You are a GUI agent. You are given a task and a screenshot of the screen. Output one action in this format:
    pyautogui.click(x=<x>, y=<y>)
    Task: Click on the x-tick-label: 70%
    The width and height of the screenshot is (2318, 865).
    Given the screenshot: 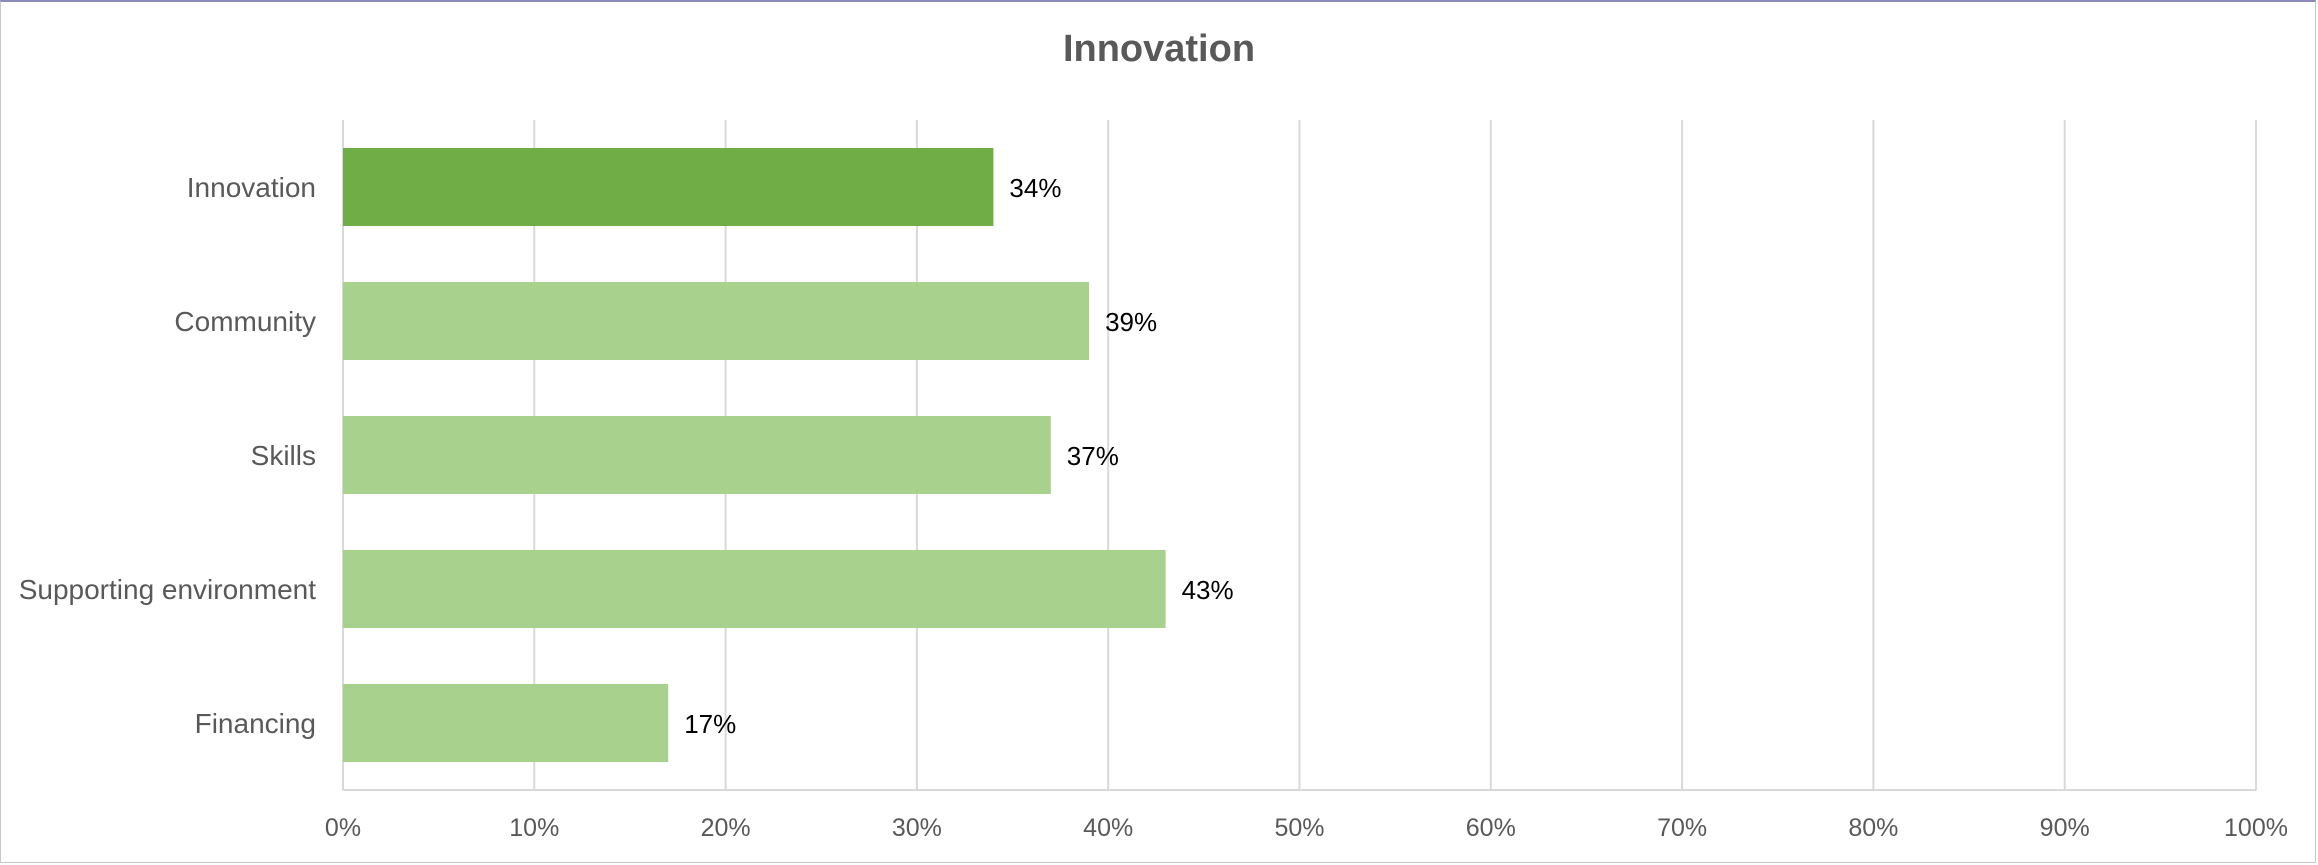 What is the action you would take?
    pyautogui.click(x=1682, y=828)
    